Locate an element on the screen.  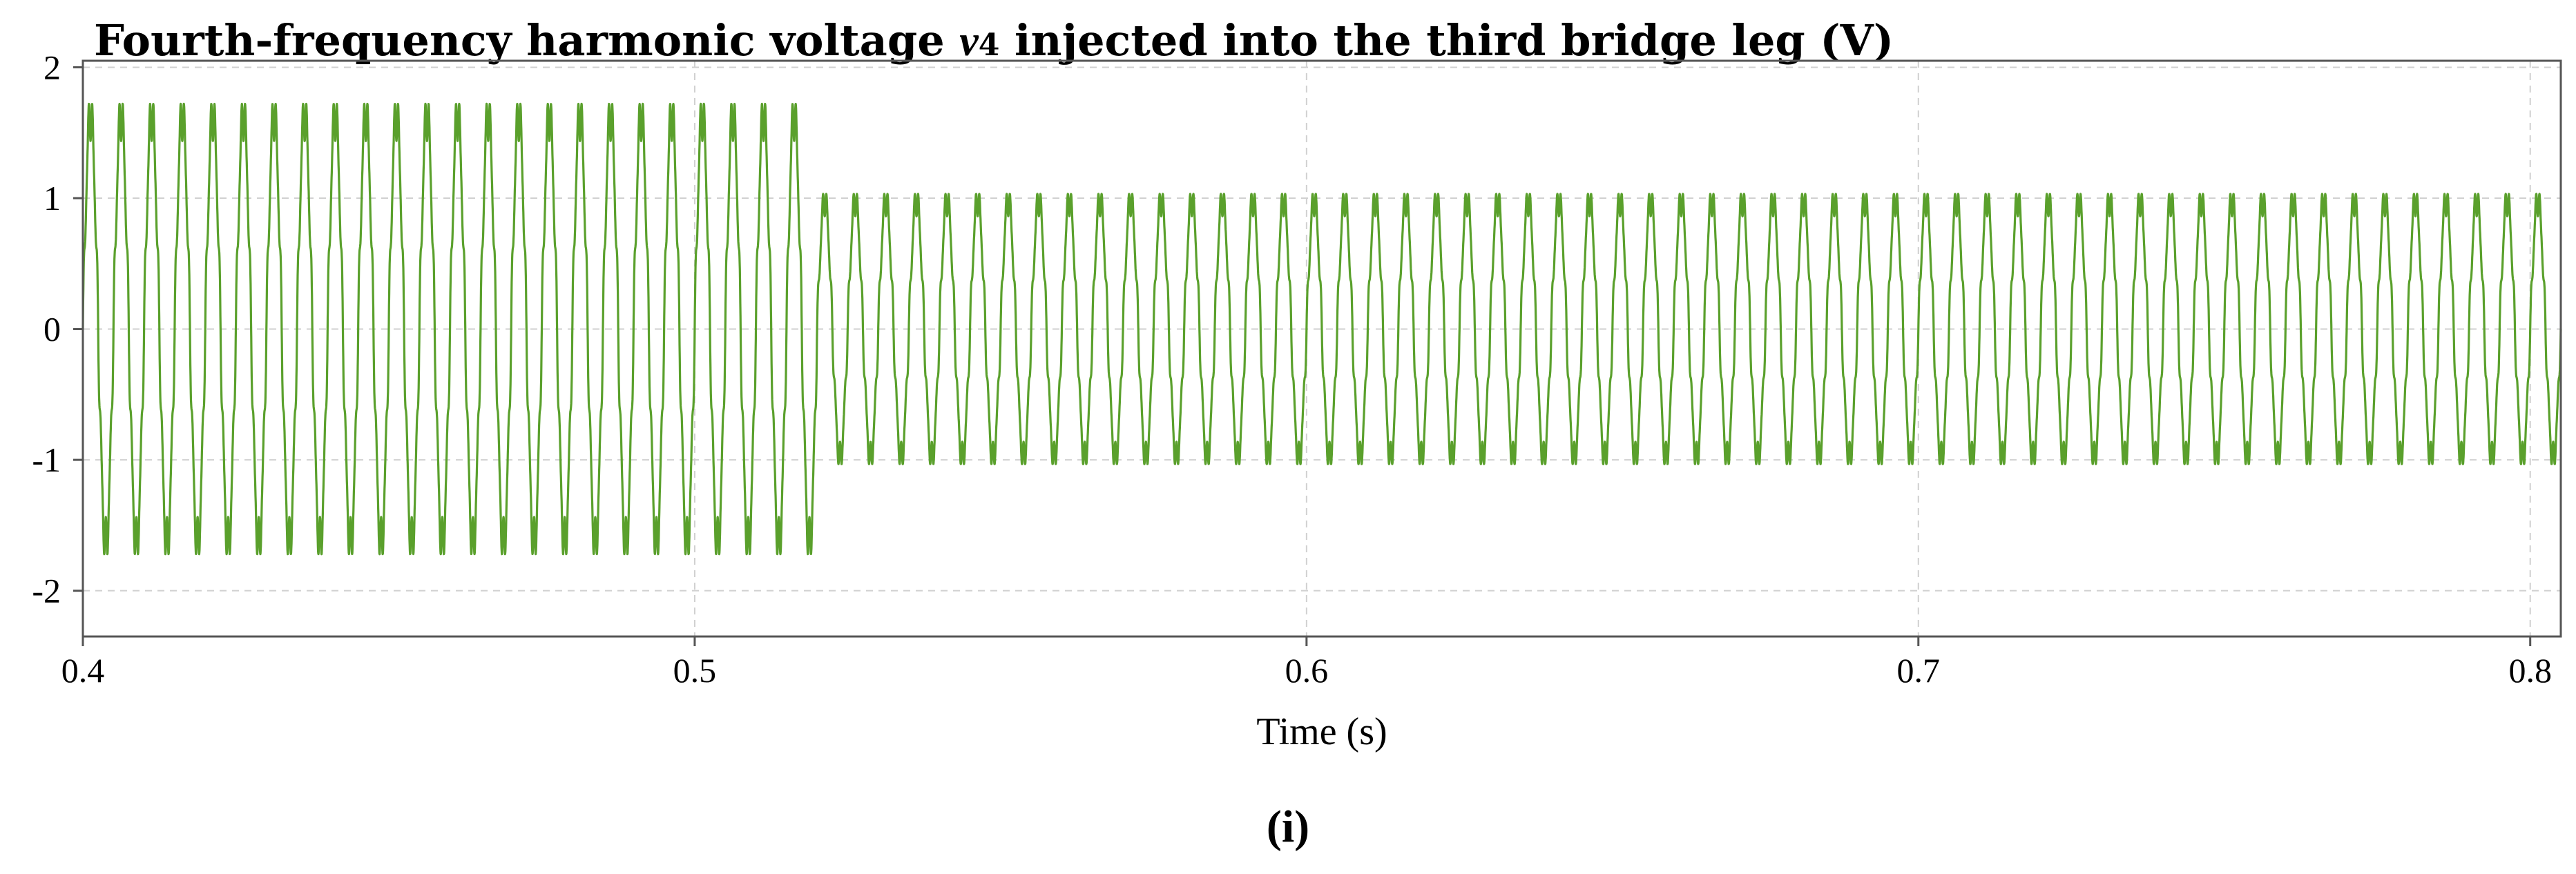
title-symbol: v is located at coordinates (969, 41).